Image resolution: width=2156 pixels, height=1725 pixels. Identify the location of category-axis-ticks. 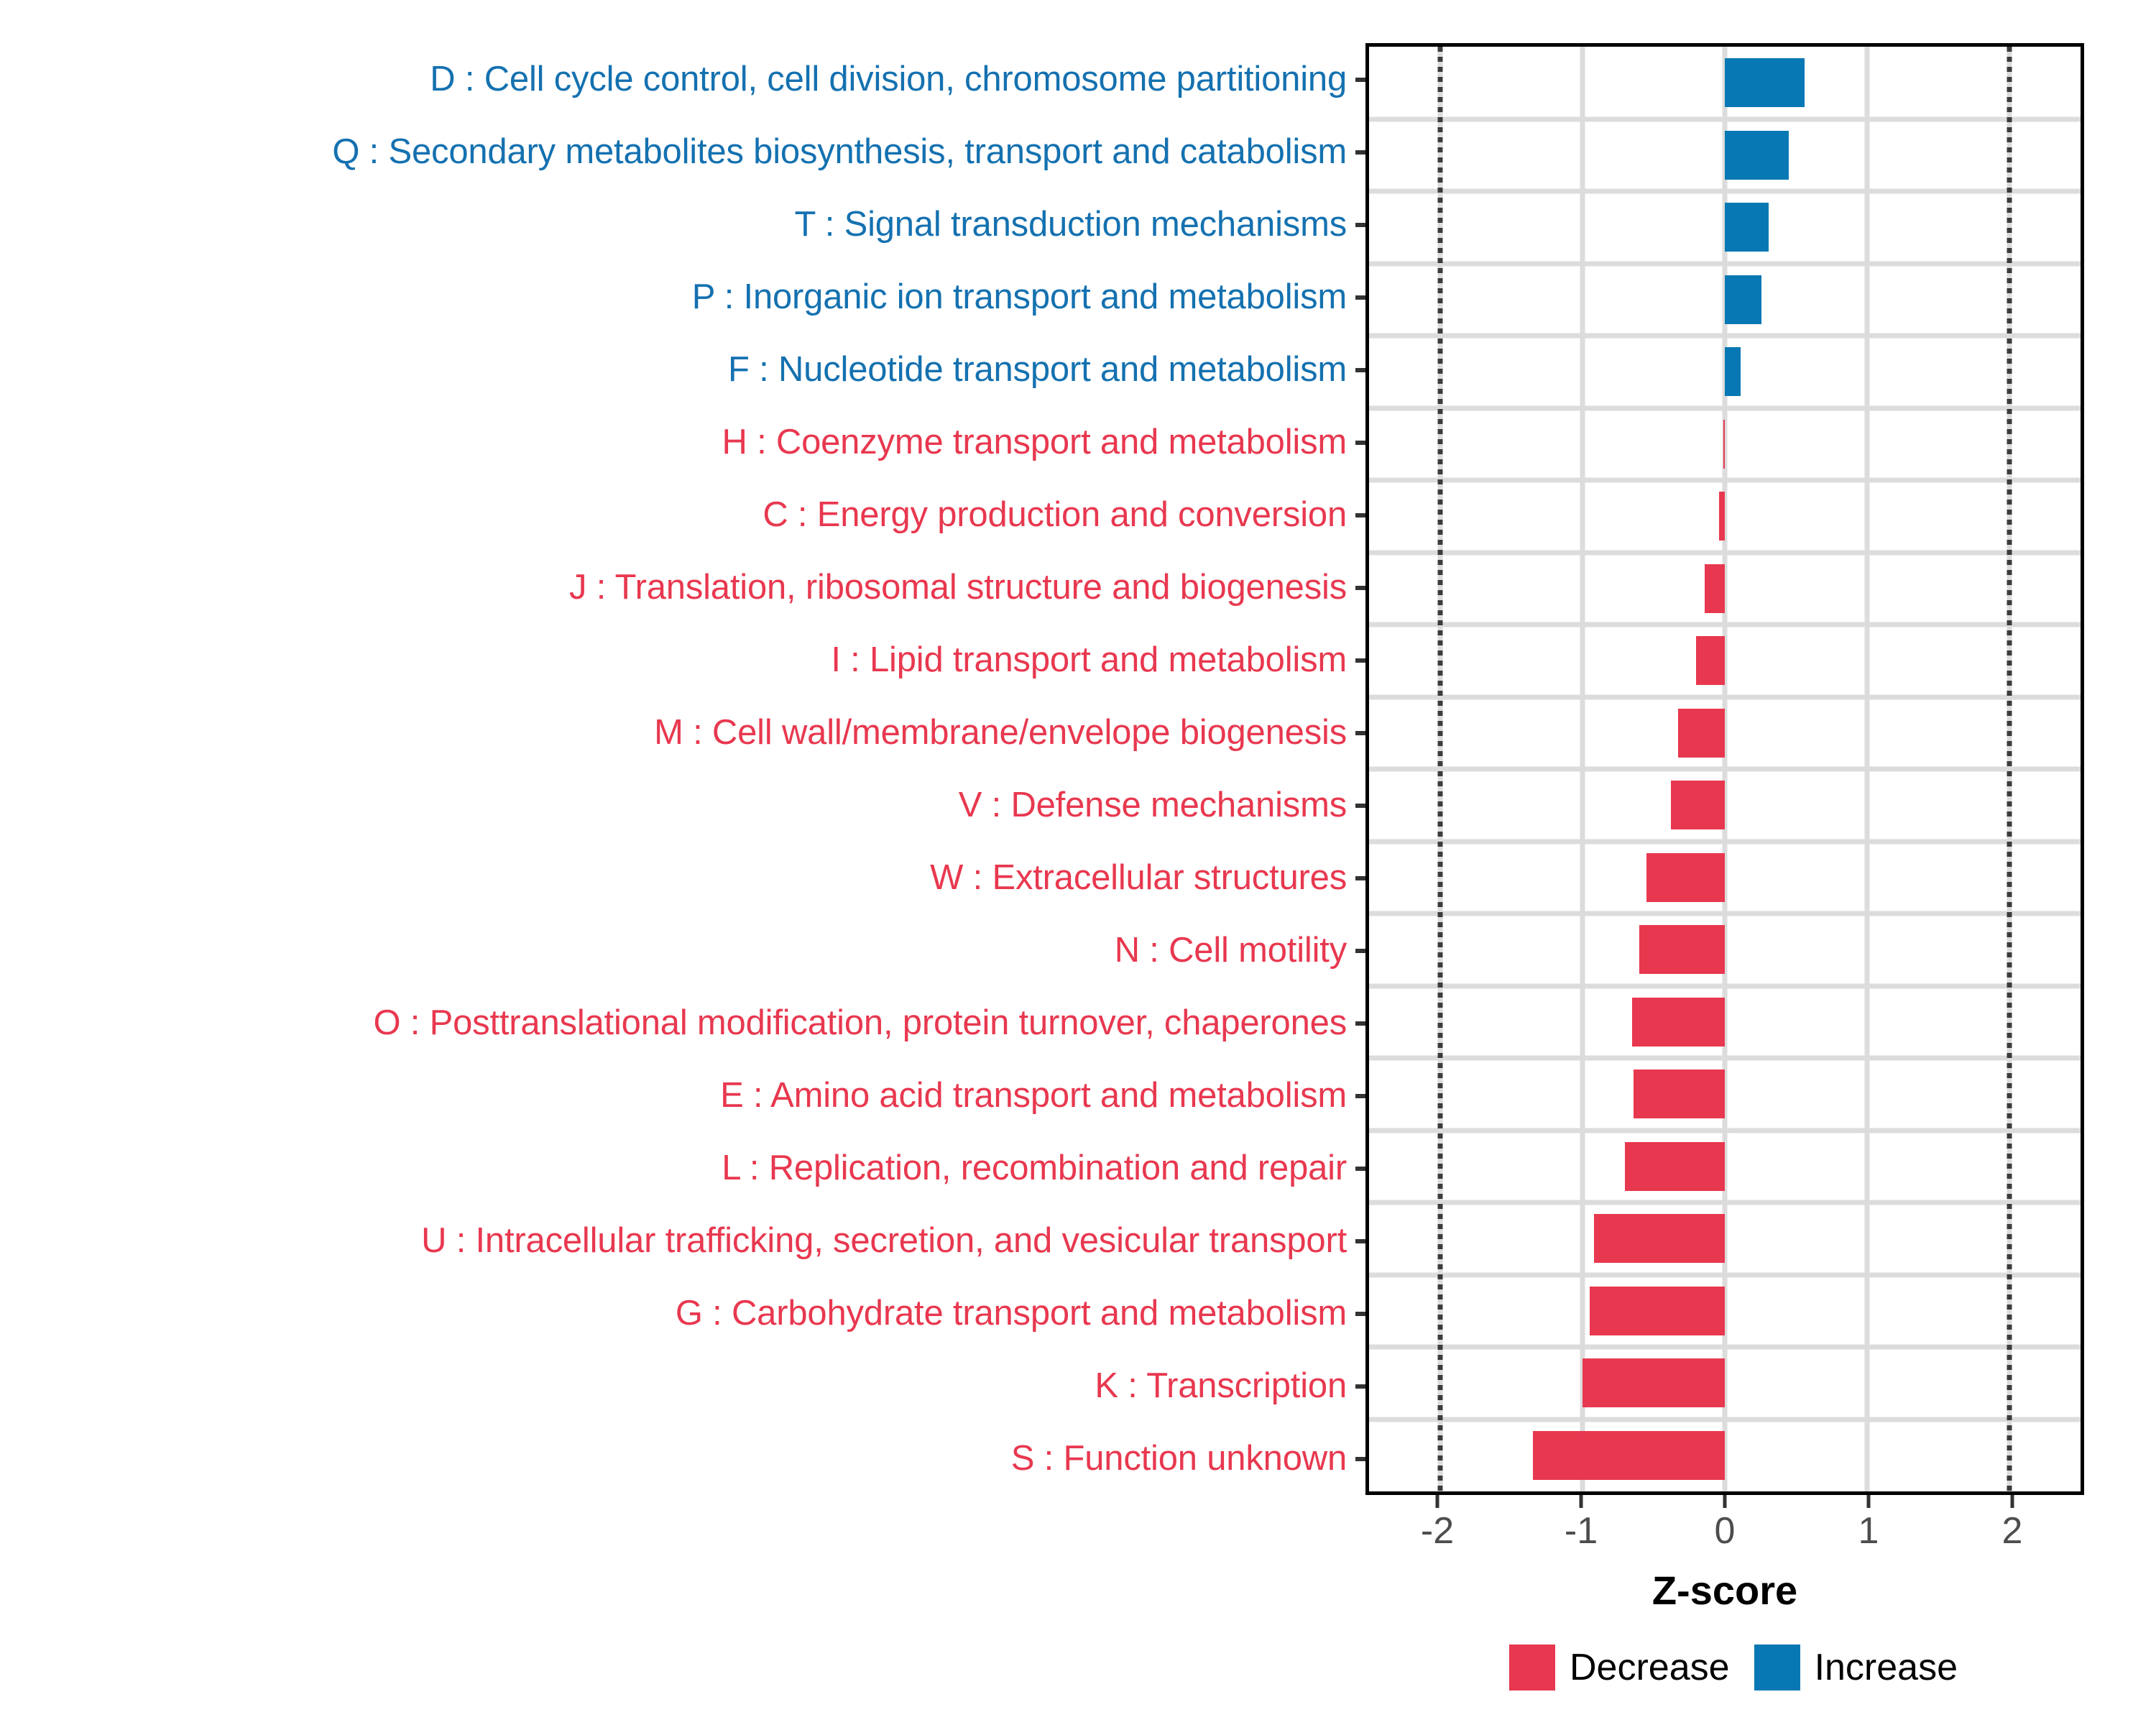
(1360, 769).